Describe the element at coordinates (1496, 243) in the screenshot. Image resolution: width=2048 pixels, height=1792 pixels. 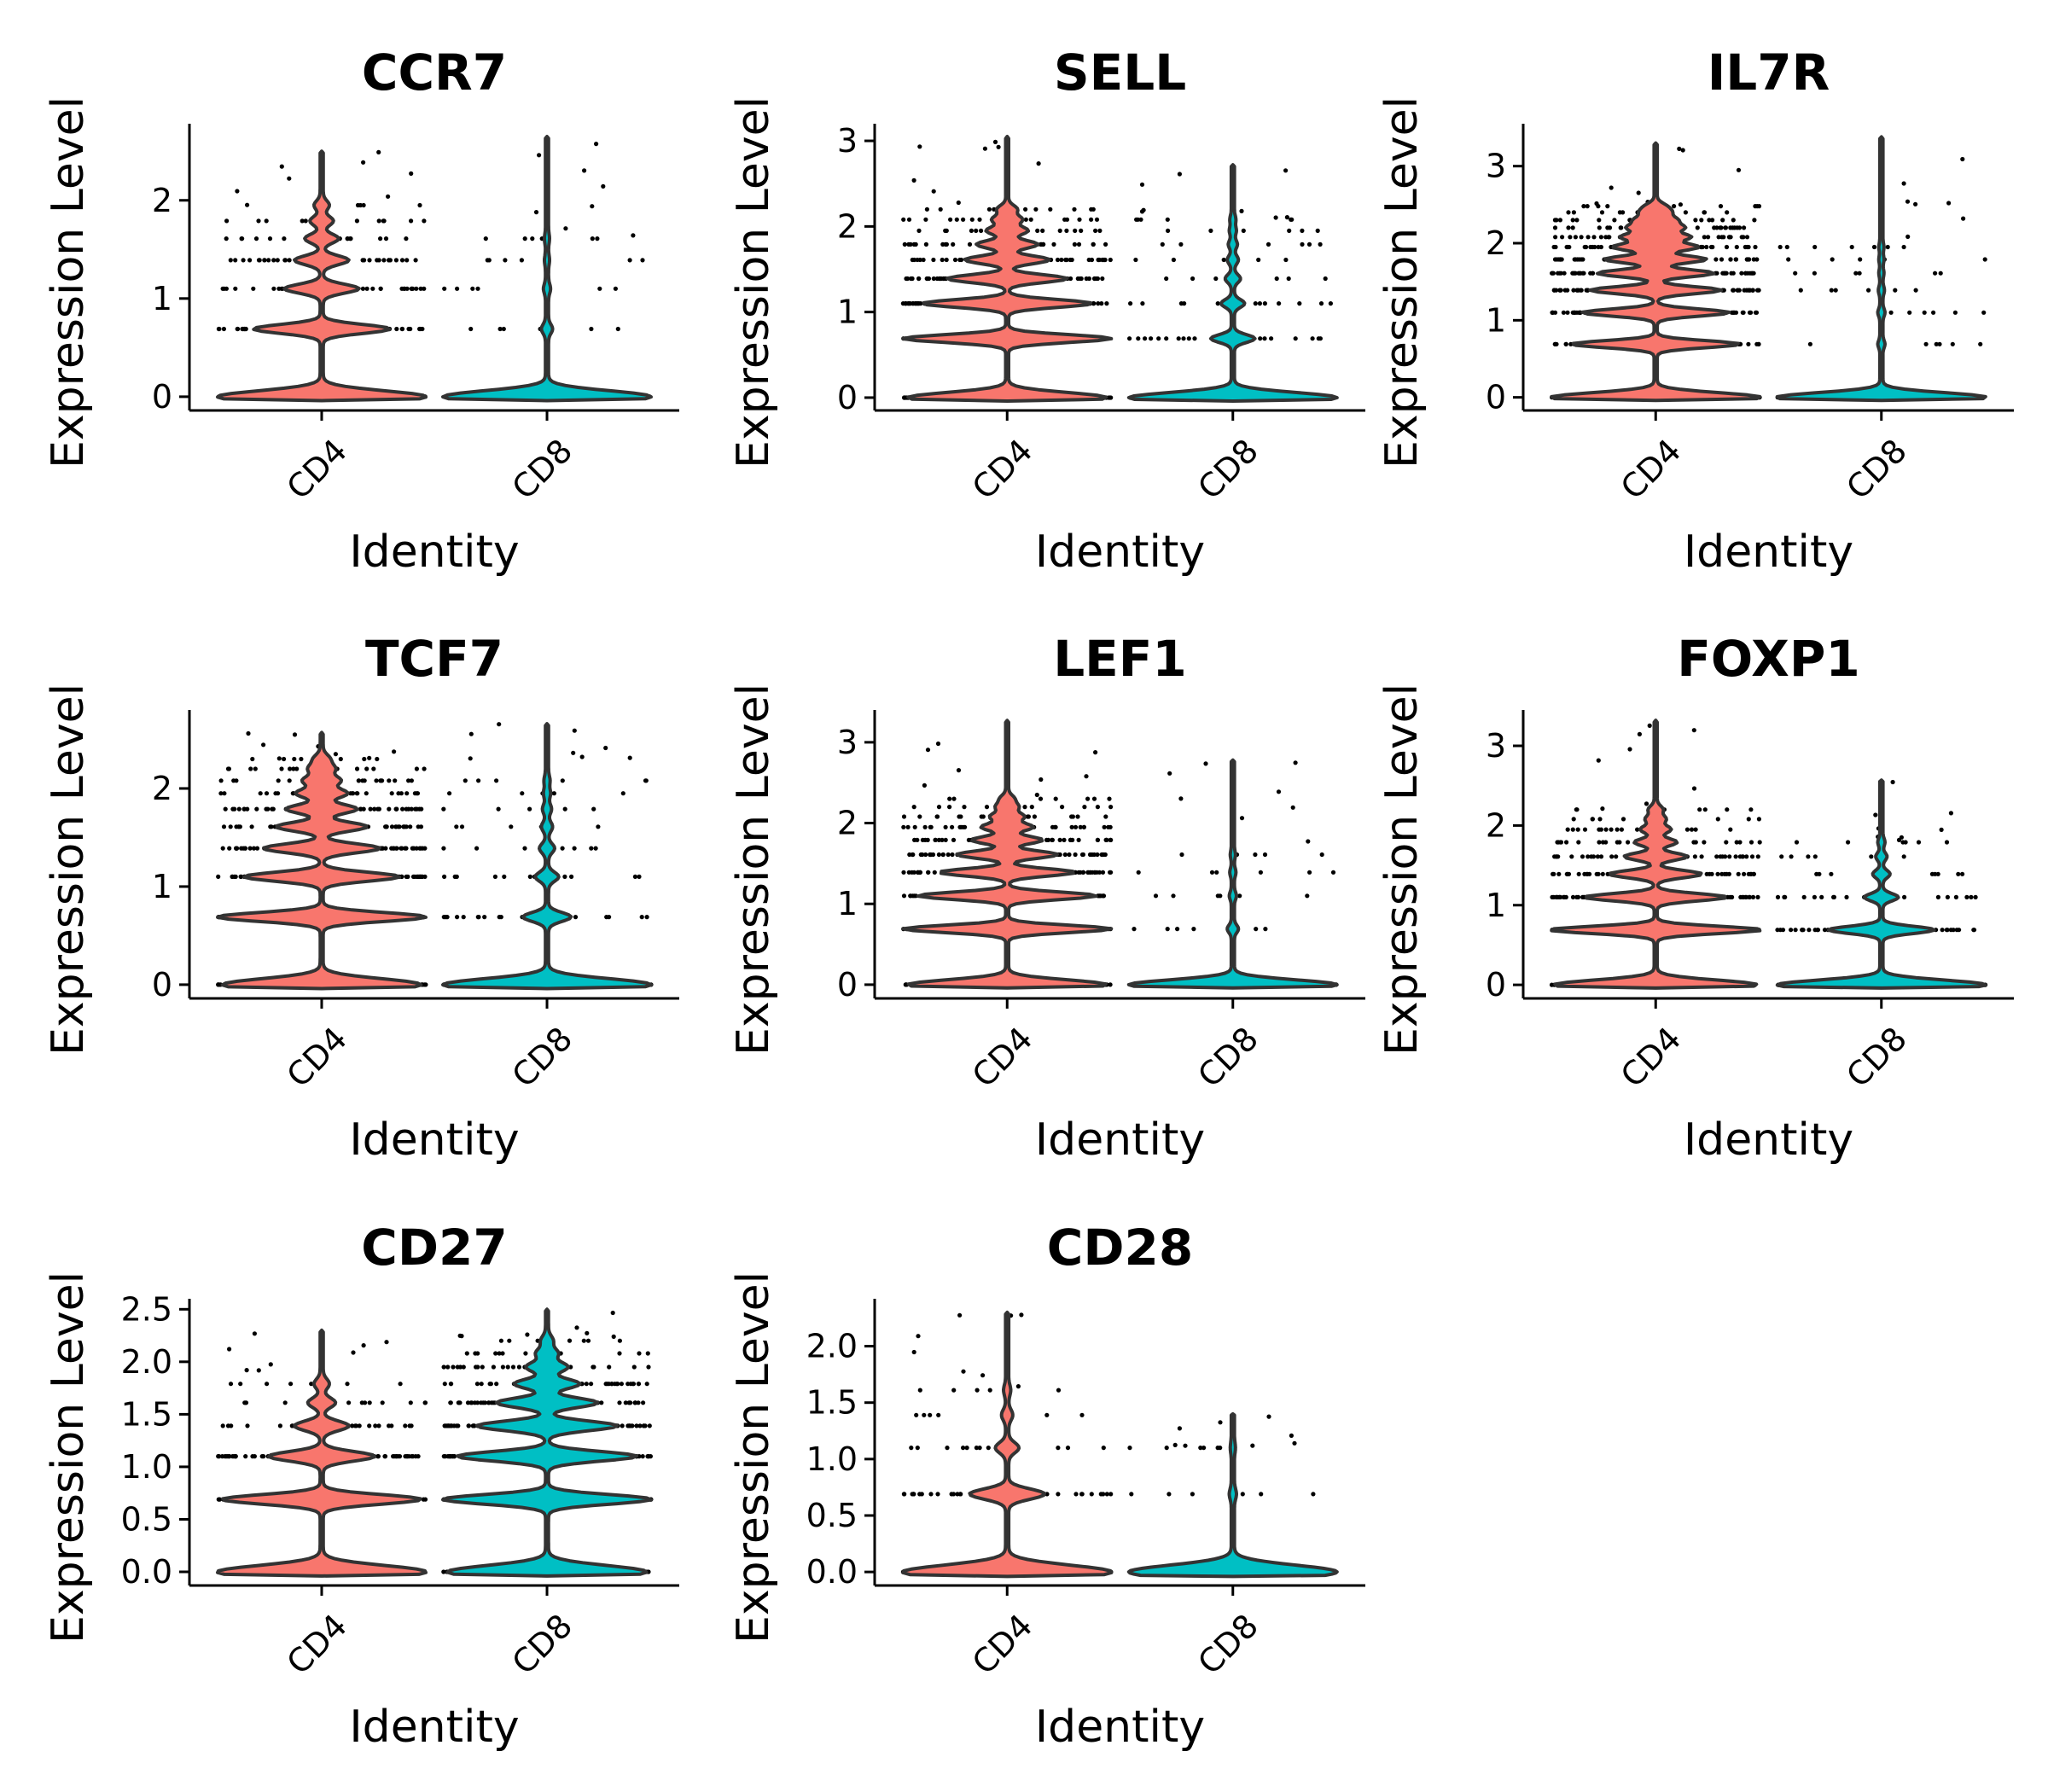
I see `y-tick-label: 2` at that location.